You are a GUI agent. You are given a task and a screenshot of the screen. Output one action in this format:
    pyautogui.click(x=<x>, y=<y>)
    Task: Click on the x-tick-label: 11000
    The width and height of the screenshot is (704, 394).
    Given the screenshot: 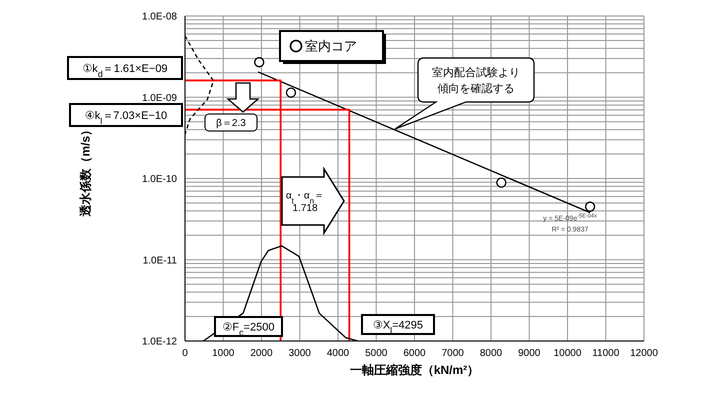 What is the action you would take?
    pyautogui.click(x=606, y=354)
    